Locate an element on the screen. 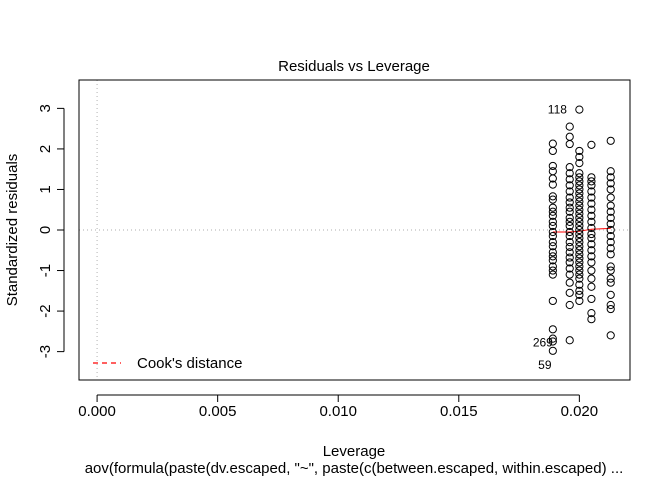 The height and width of the screenshot is (480, 672). point-label-2: 59 is located at coordinates (545, 365).